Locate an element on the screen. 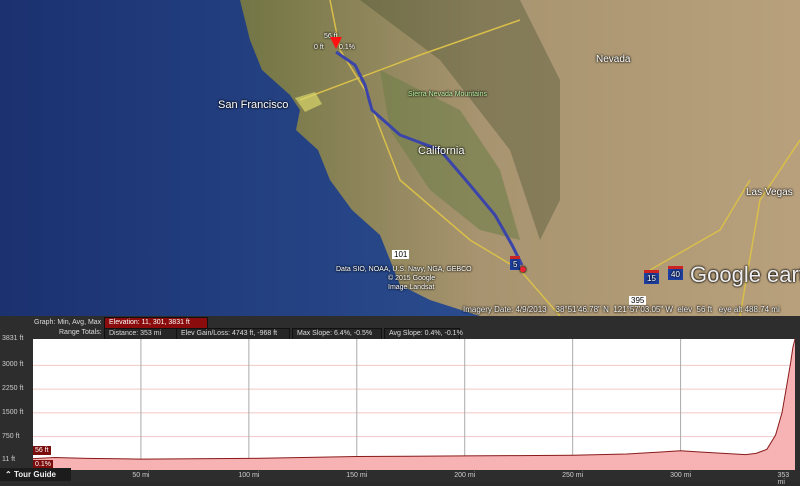 This screenshot has width=800, height=486. x-tick-label: 200 mi is located at coordinates (465, 475).